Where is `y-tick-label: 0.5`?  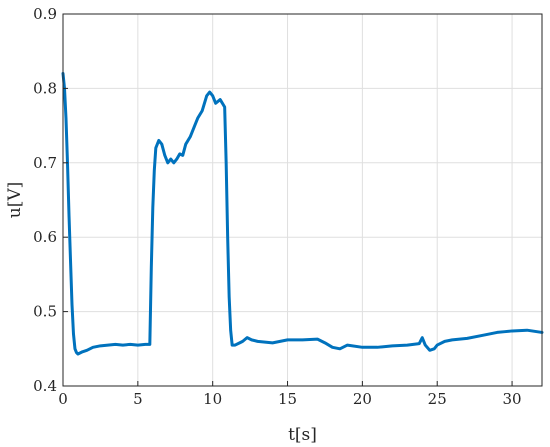
y-tick-label: 0.5 is located at coordinates (45, 312).